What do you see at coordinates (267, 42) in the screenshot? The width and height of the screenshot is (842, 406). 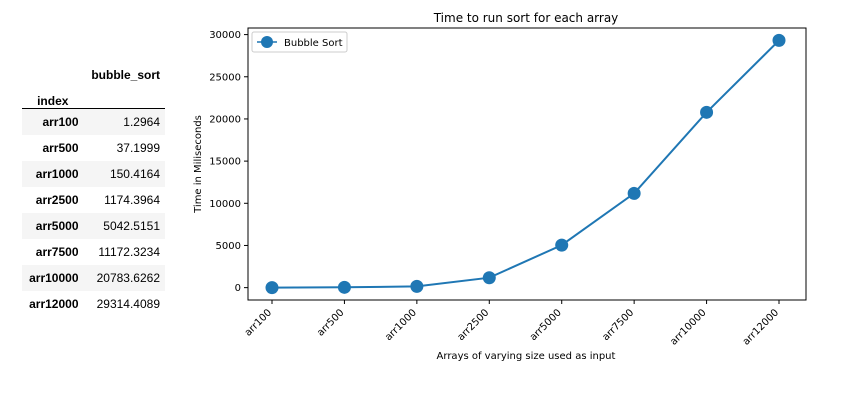 I see `legend-marker` at bounding box center [267, 42].